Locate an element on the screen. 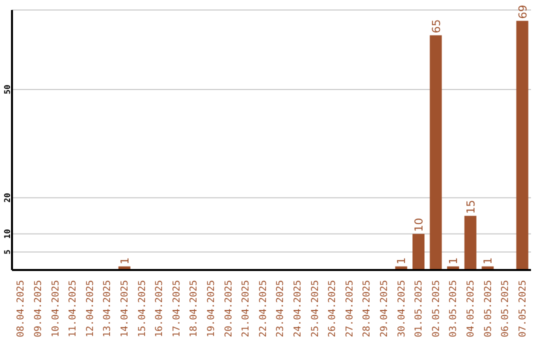 The height and width of the screenshot is (340, 540). x-tick-label: 04.05.2025 is located at coordinates (470, 309).